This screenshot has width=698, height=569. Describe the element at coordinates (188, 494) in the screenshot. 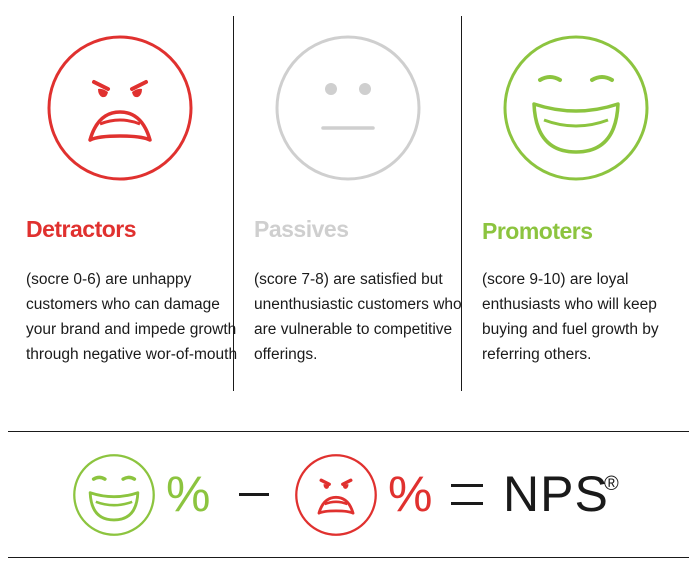

I see `promoters-percent: %` at that location.